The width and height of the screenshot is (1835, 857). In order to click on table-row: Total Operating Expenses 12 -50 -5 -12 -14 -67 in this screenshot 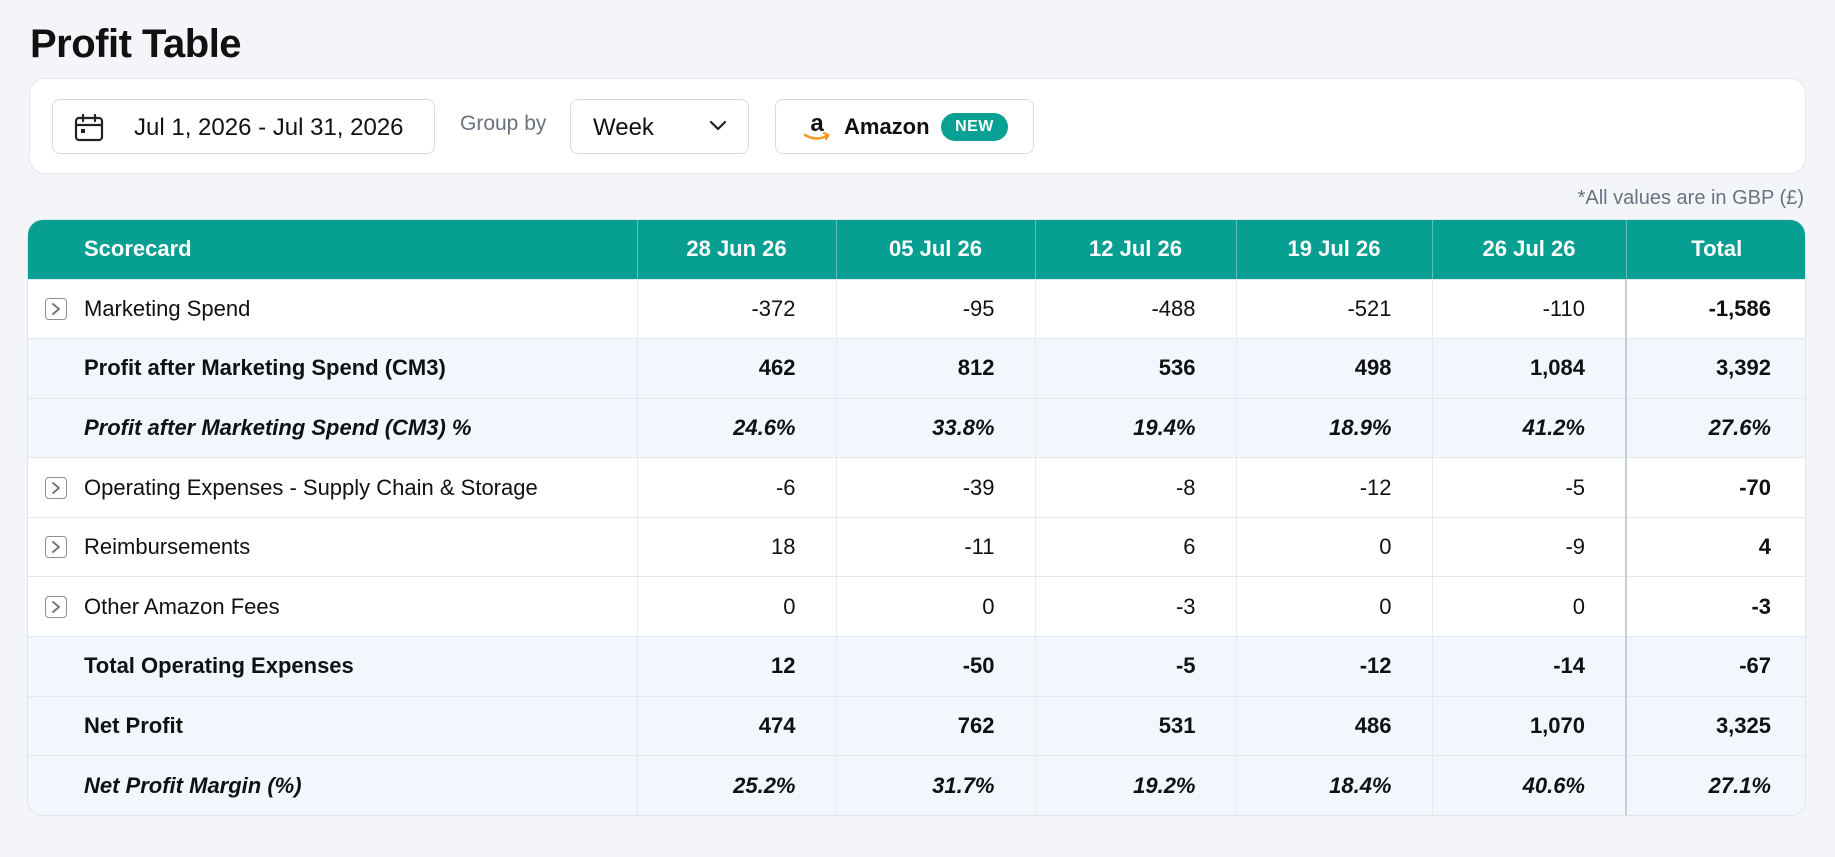, I will do `click(916, 666)`.